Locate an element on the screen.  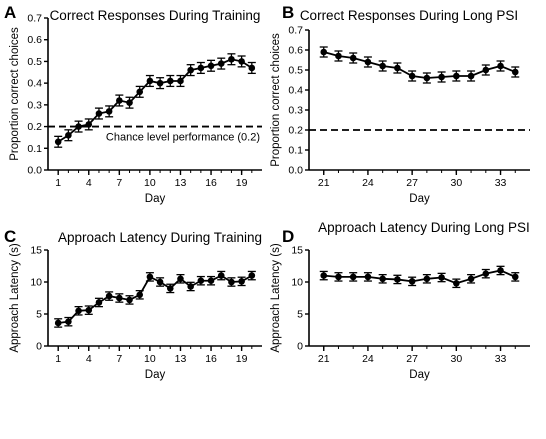
chart-title: Correct Responses During Long PSI is located at coordinates (409, 15).